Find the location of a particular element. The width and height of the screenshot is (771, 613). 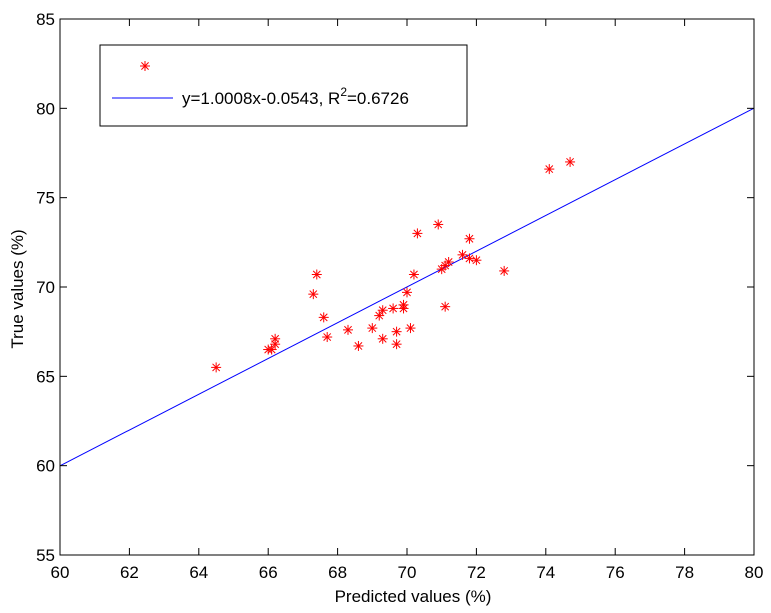

legend-label-fit-suffix: =0.6726 is located at coordinates (378, 98).